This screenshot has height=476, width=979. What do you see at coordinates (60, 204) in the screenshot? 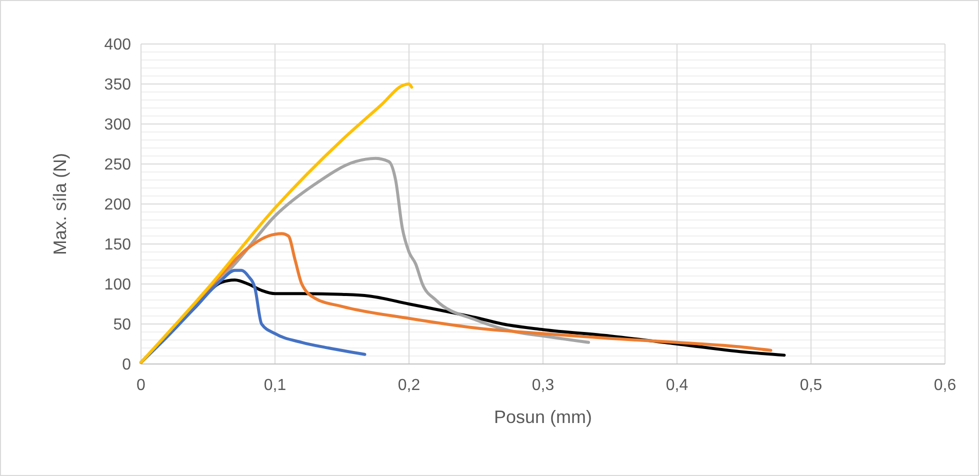
I see `y-axis-title: Max. síla (N)` at bounding box center [60, 204].